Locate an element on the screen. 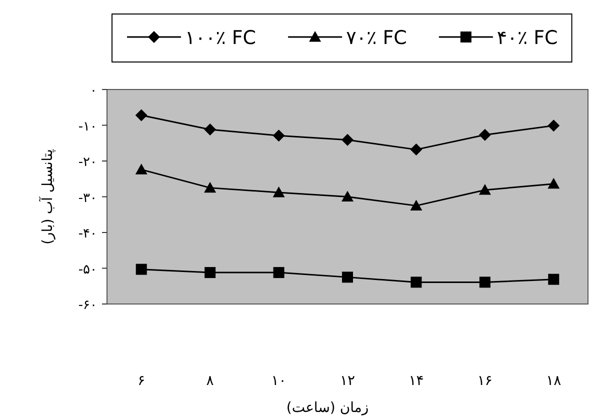 Image resolution: width=590 pixels, height=419 pixels. x-tick-label: ۱۴ is located at coordinates (416, 381).